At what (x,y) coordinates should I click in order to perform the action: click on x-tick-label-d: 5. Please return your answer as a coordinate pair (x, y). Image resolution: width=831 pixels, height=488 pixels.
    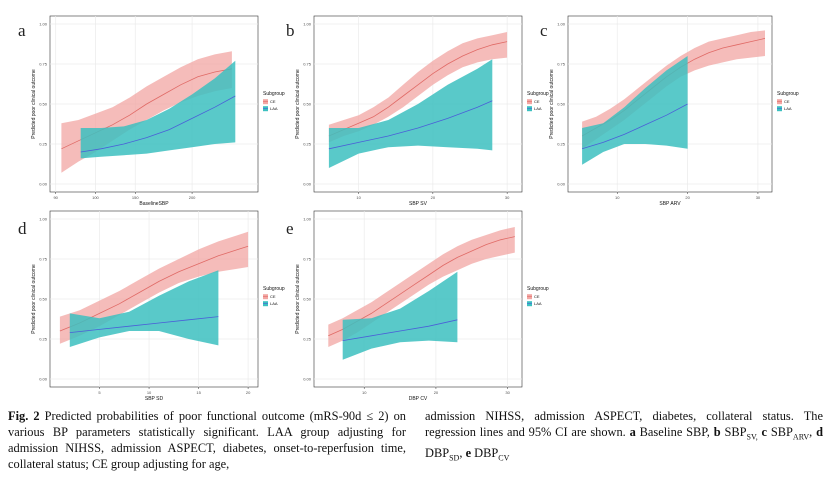
    Looking at the image, I should click on (99, 392).